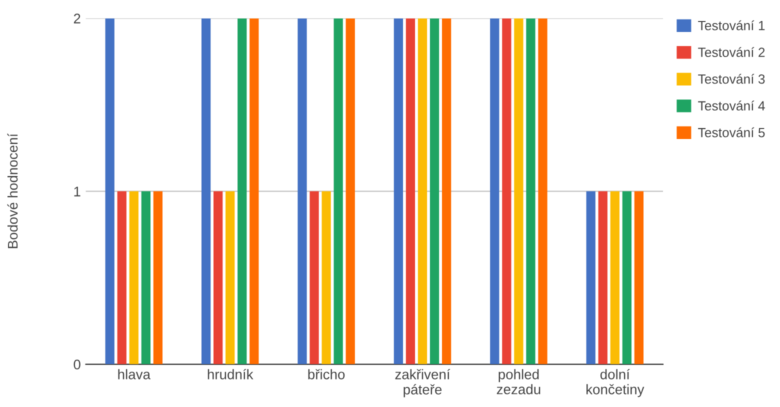 This screenshot has height=407, width=780. What do you see at coordinates (731, 25) in the screenshot?
I see `legend-label: Testování 1` at bounding box center [731, 25].